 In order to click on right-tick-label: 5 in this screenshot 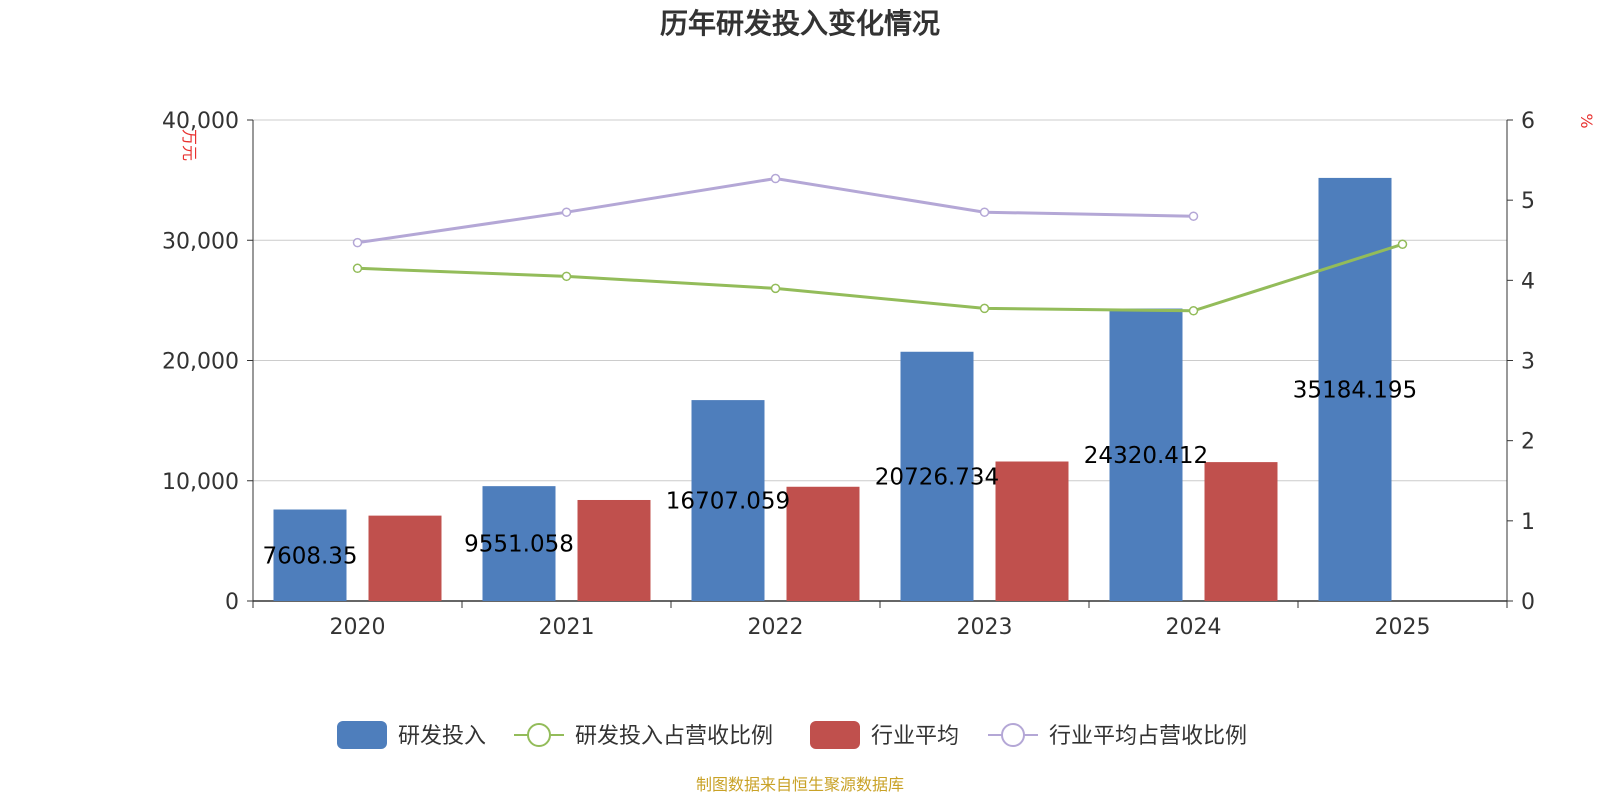, I will do `click(1528, 201)`.